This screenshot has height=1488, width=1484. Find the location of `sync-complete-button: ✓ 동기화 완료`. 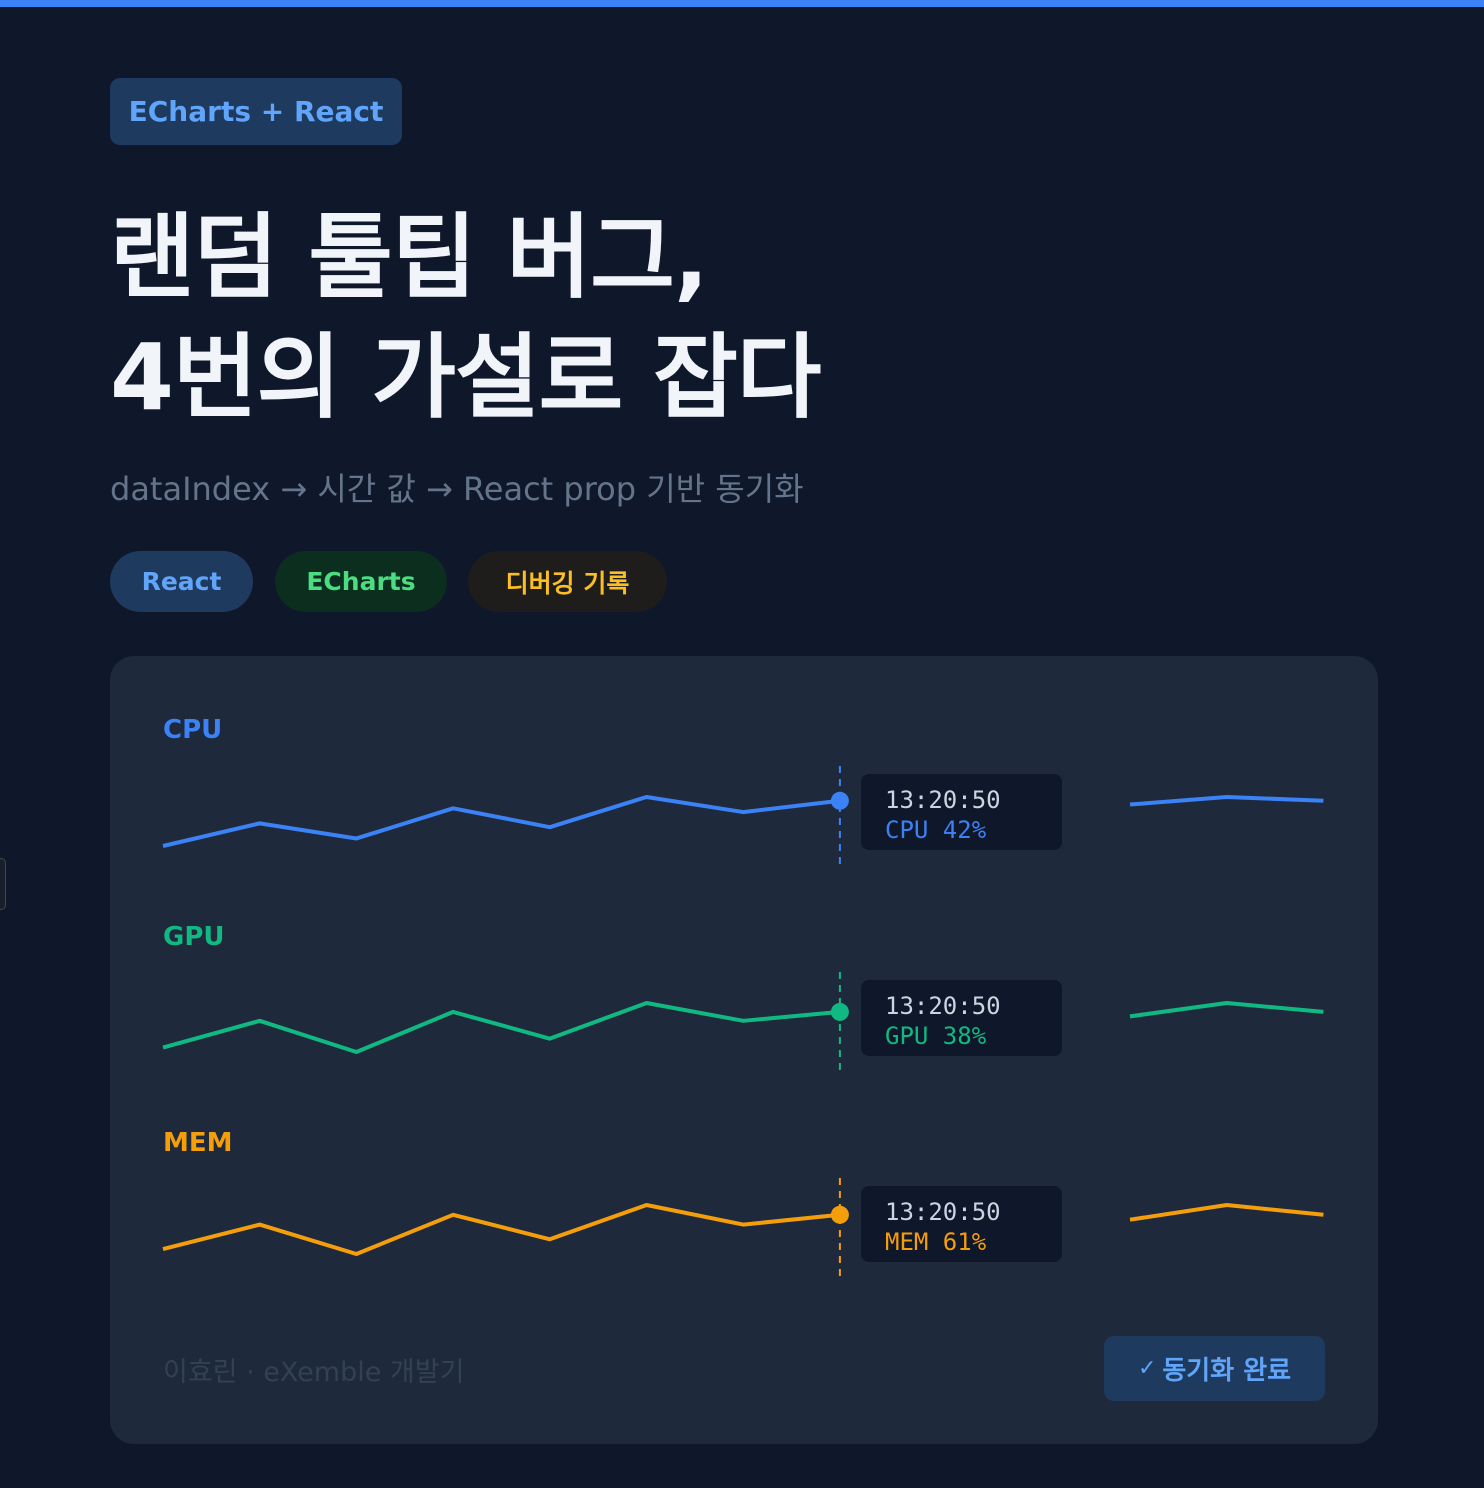

sync-complete-button: ✓ 동기화 완료 is located at coordinates (1214, 1368).